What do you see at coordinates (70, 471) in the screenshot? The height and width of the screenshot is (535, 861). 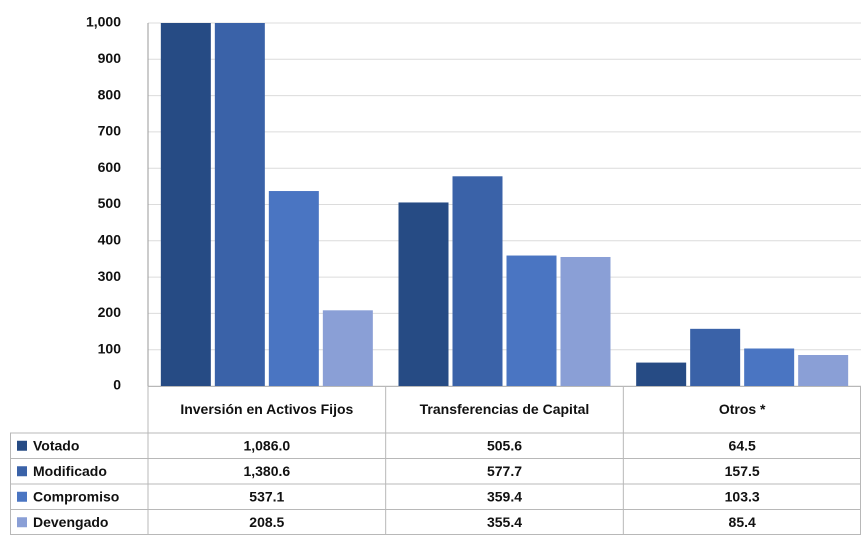 I see `legend-label: Modificado` at bounding box center [70, 471].